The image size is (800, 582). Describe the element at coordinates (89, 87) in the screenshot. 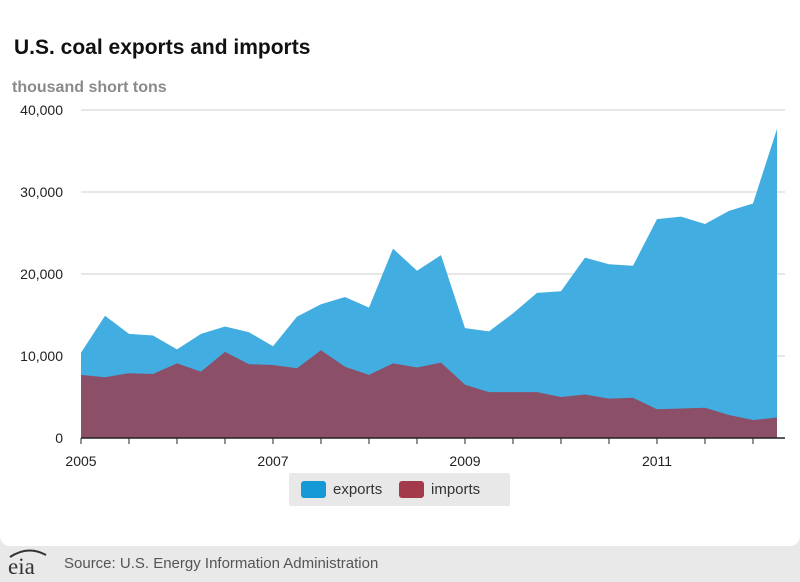

I see `y-axis-units-label: thousand short tons` at that location.